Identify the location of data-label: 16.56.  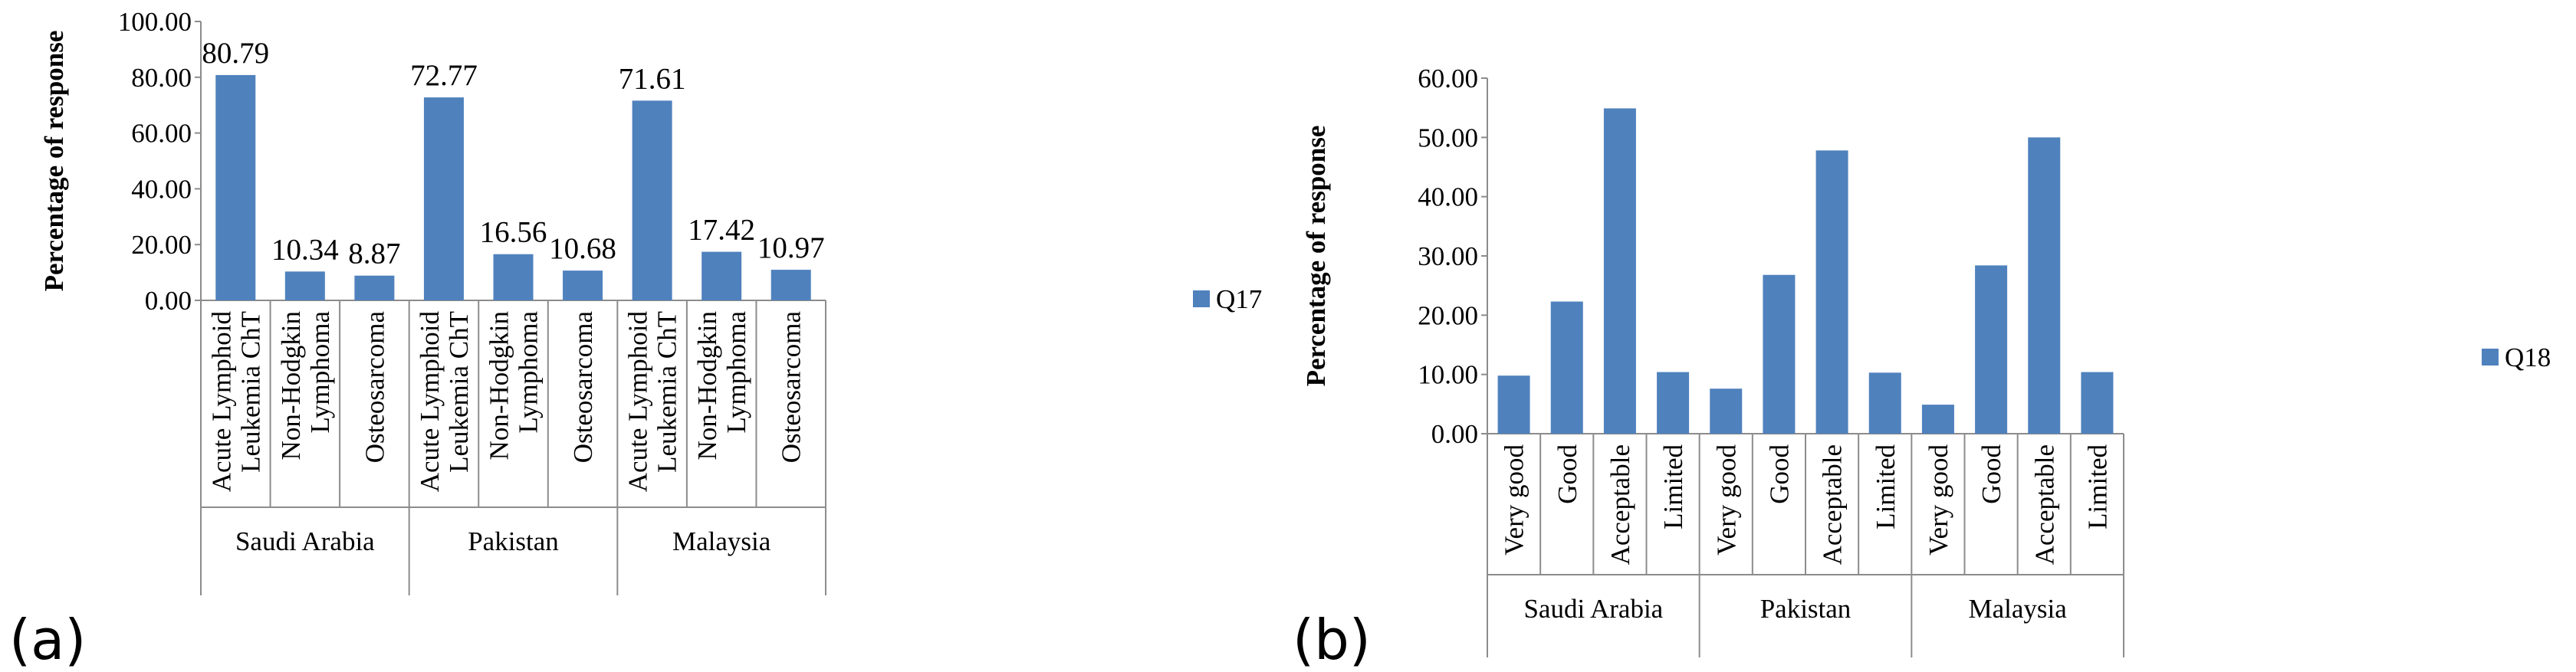
(513, 232).